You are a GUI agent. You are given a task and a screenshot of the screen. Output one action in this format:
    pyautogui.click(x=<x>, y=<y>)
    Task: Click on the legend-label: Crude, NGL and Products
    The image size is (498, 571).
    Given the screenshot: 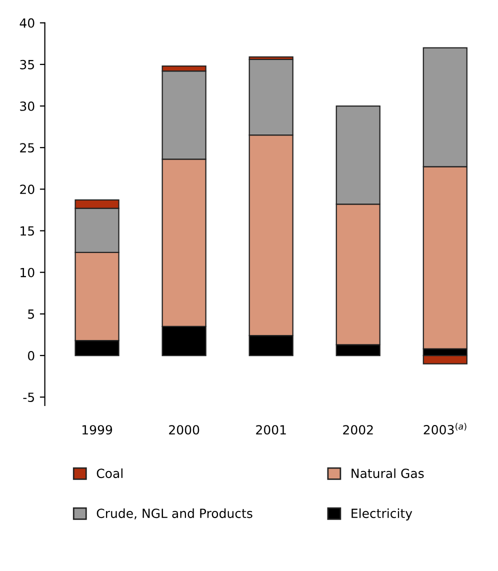 What is the action you would take?
    pyautogui.click(x=174, y=514)
    